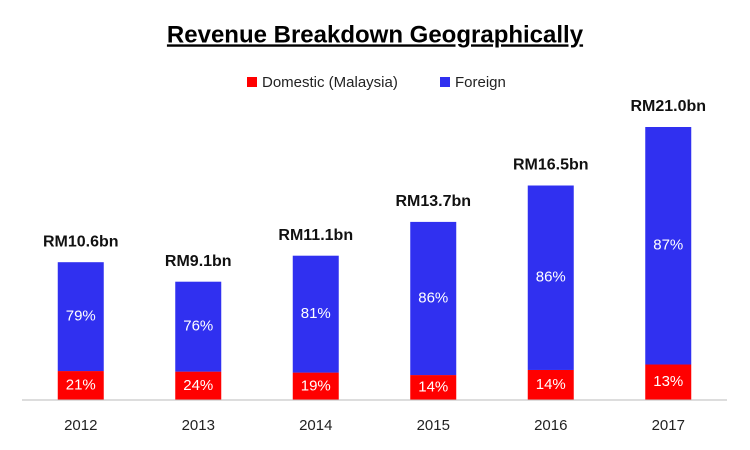 This screenshot has width=750, height=450. Describe the element at coordinates (668, 425) in the screenshot. I see `x-tick-label: 2017` at that location.